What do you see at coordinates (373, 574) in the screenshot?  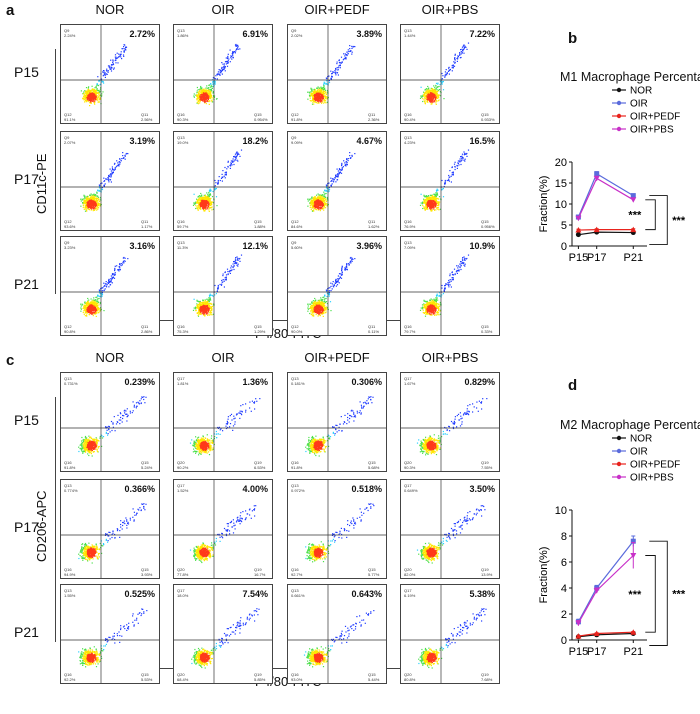 I see `gate-value: 5.77%` at bounding box center [373, 574].